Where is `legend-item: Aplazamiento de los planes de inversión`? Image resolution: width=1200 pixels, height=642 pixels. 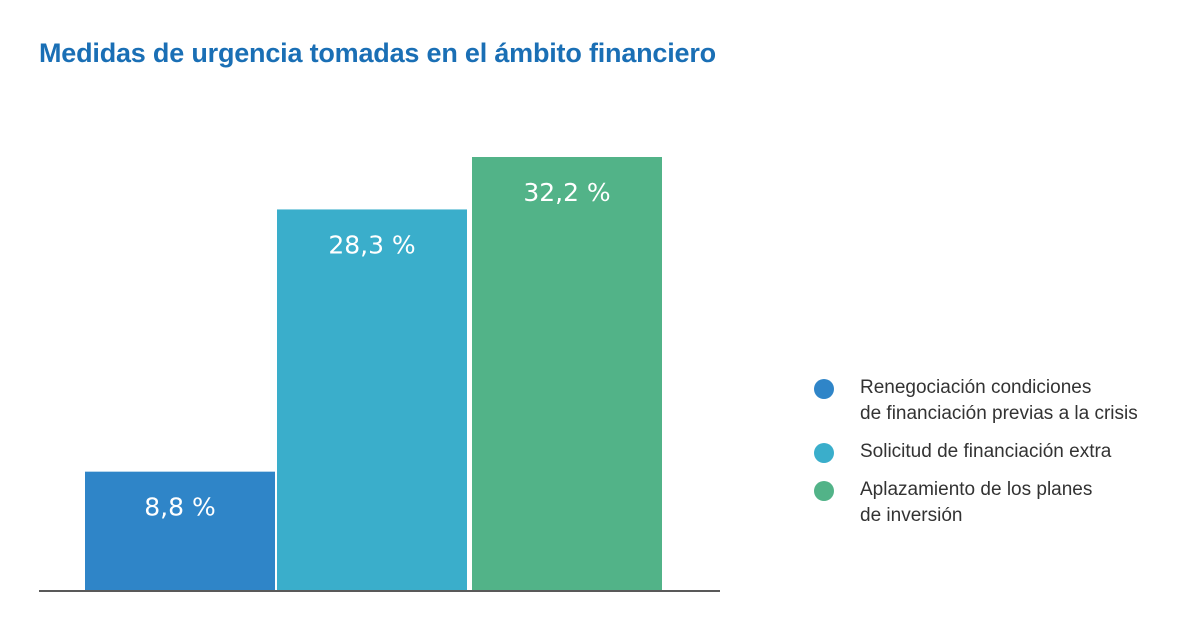
legend-item: Aplazamiento de los planes de inversión is located at coordinates (999, 503).